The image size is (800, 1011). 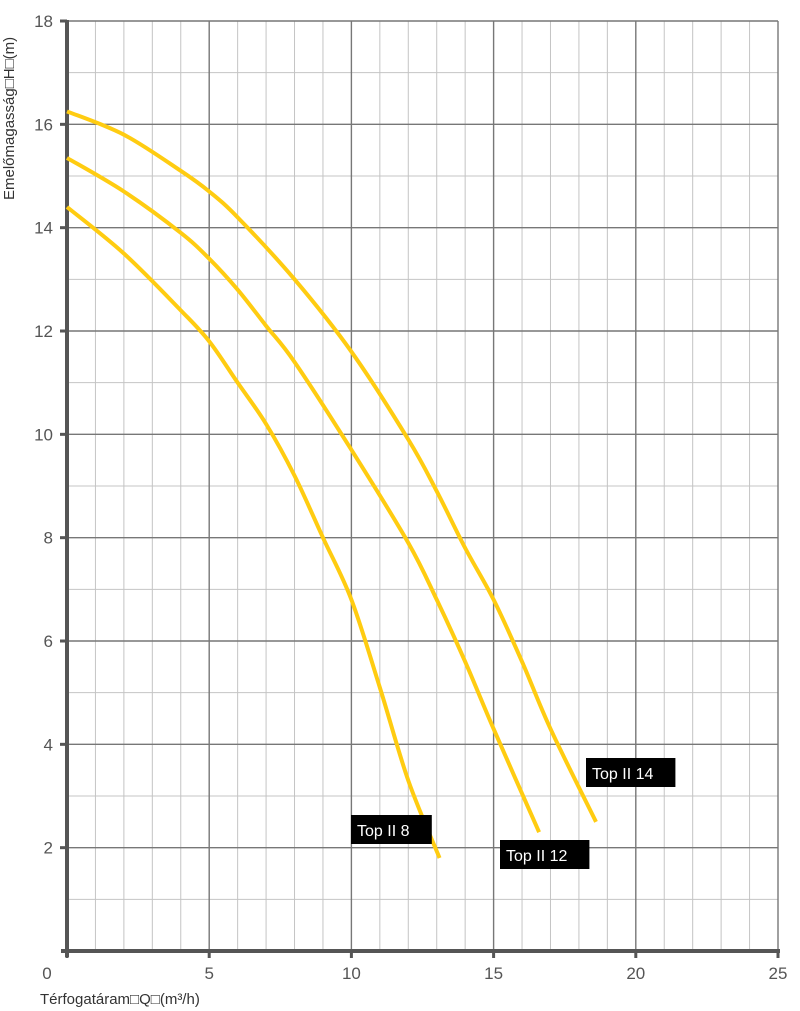 What do you see at coordinates (48, 641) in the screenshot?
I see `y-tick-label: 6` at bounding box center [48, 641].